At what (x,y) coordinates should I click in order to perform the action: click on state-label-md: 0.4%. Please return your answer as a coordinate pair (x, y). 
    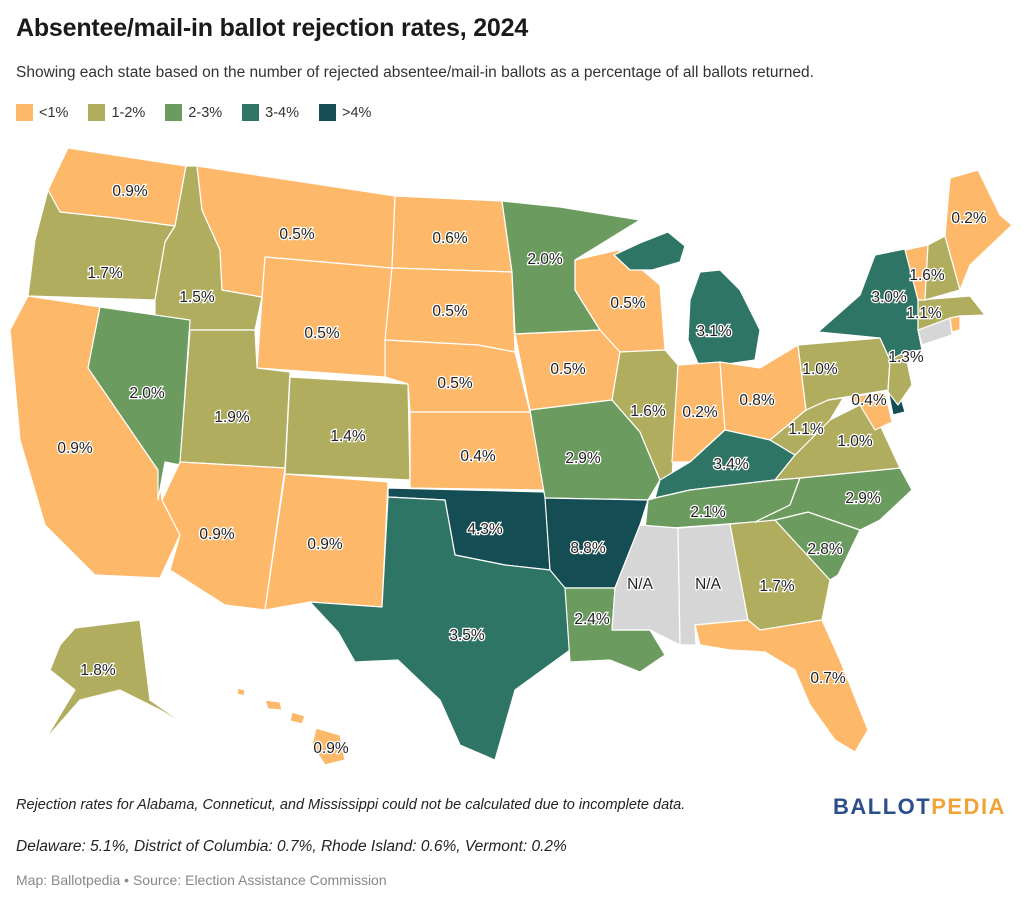
    Looking at the image, I should click on (869, 400).